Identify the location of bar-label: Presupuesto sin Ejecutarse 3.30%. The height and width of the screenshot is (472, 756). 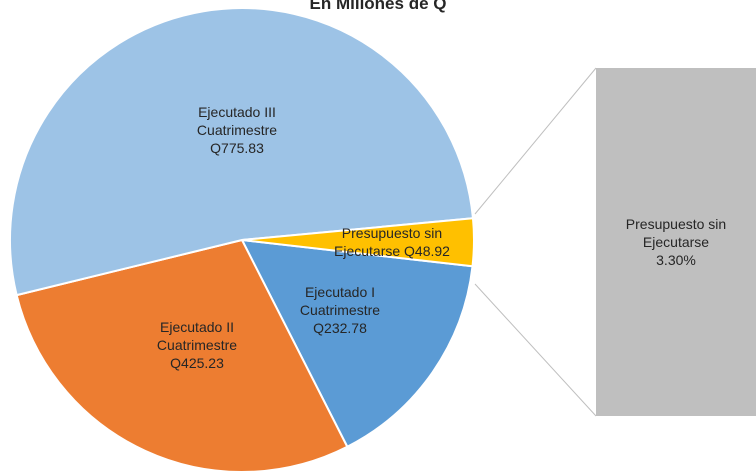
(676, 242).